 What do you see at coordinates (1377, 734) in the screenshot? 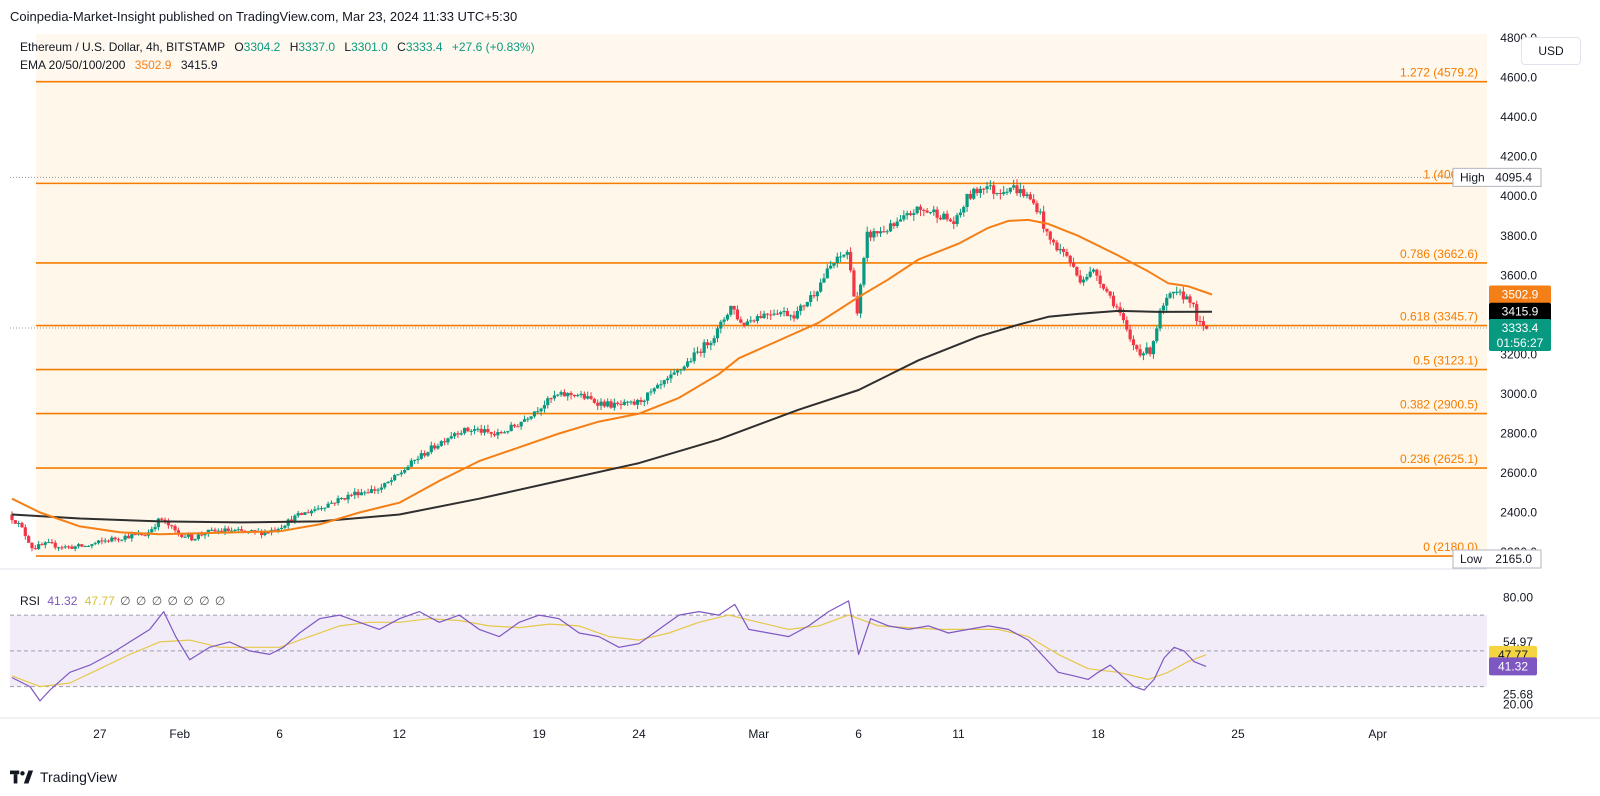
I see `x-tick-label: Apr` at bounding box center [1377, 734].